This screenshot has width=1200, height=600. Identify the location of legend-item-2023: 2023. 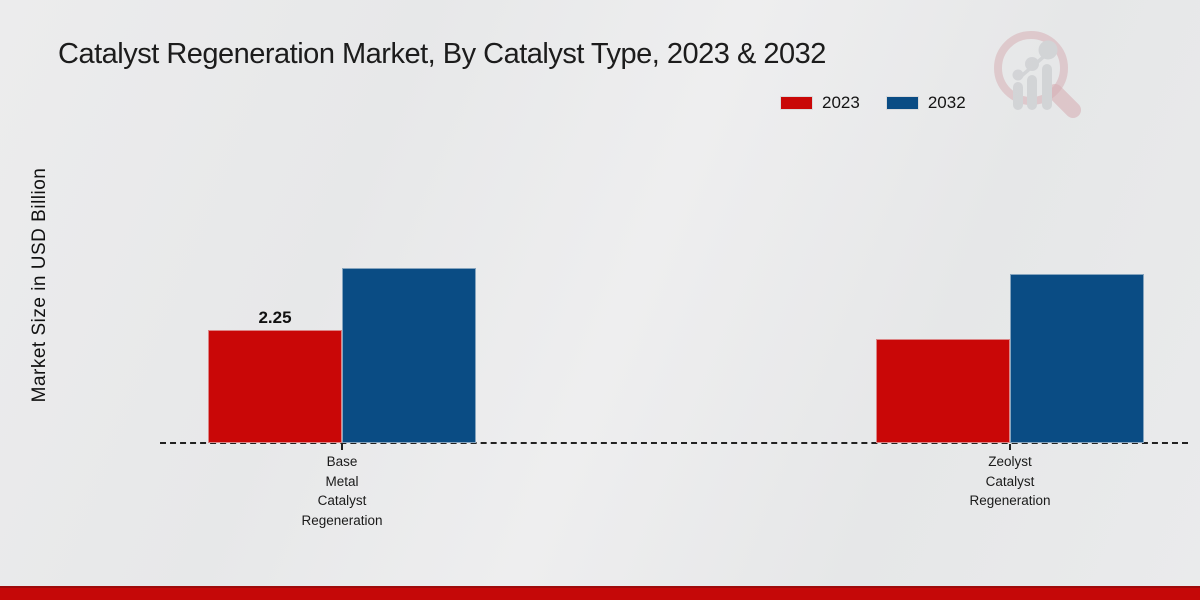
(820, 103).